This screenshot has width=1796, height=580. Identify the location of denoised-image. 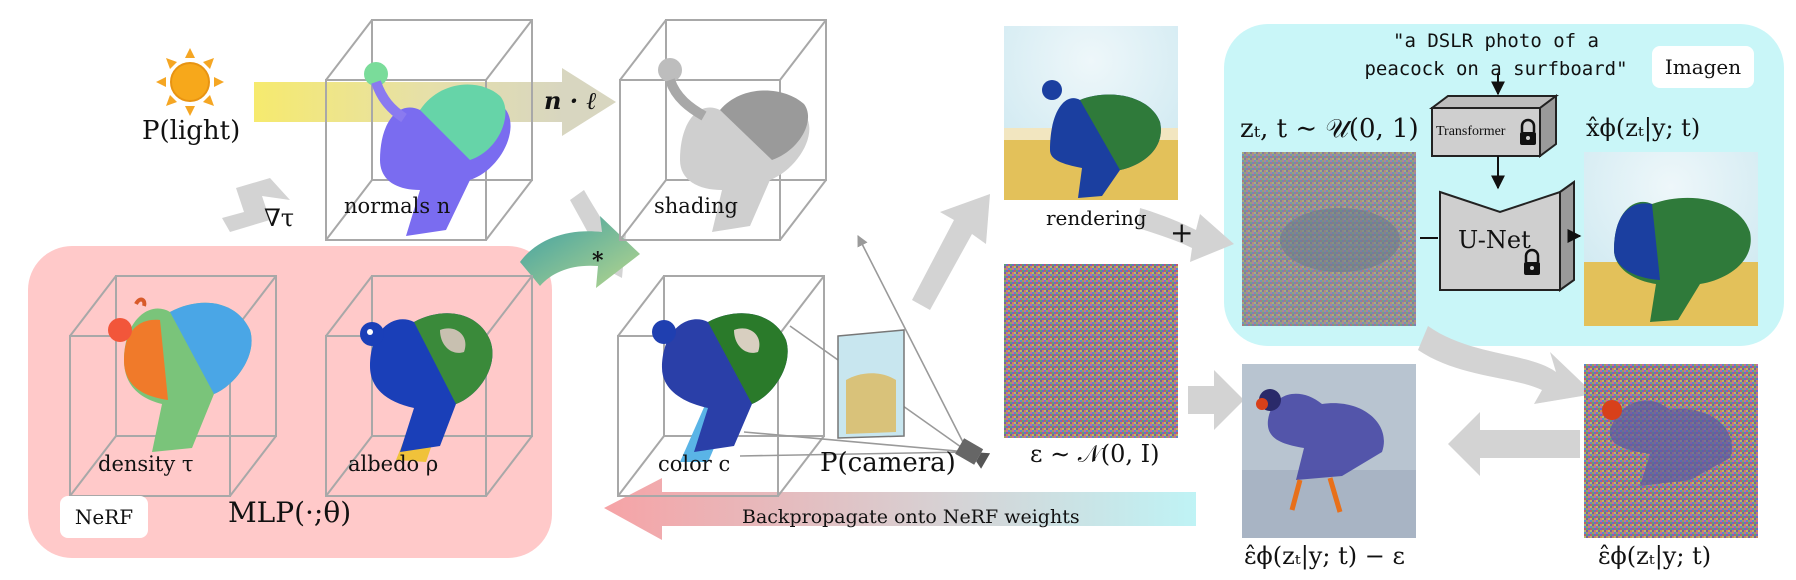
(1671, 239).